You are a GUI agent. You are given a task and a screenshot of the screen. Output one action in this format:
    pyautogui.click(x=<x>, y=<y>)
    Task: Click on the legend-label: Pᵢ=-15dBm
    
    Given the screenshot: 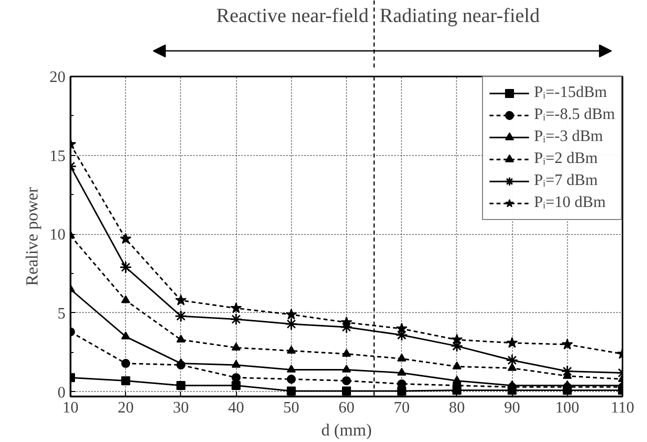 What is the action you would take?
    pyautogui.click(x=570, y=93)
    